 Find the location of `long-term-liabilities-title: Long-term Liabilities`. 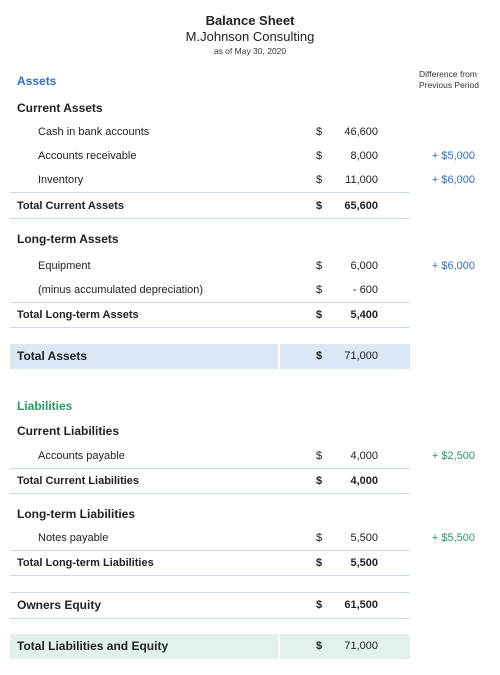

long-term-liabilities-title: Long-term Liabilities is located at coordinates (76, 514).